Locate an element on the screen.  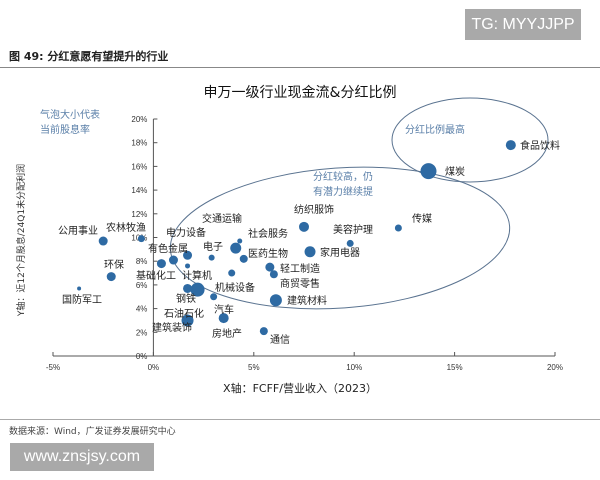
point-label: 环保 is located at coordinates (114, 264).